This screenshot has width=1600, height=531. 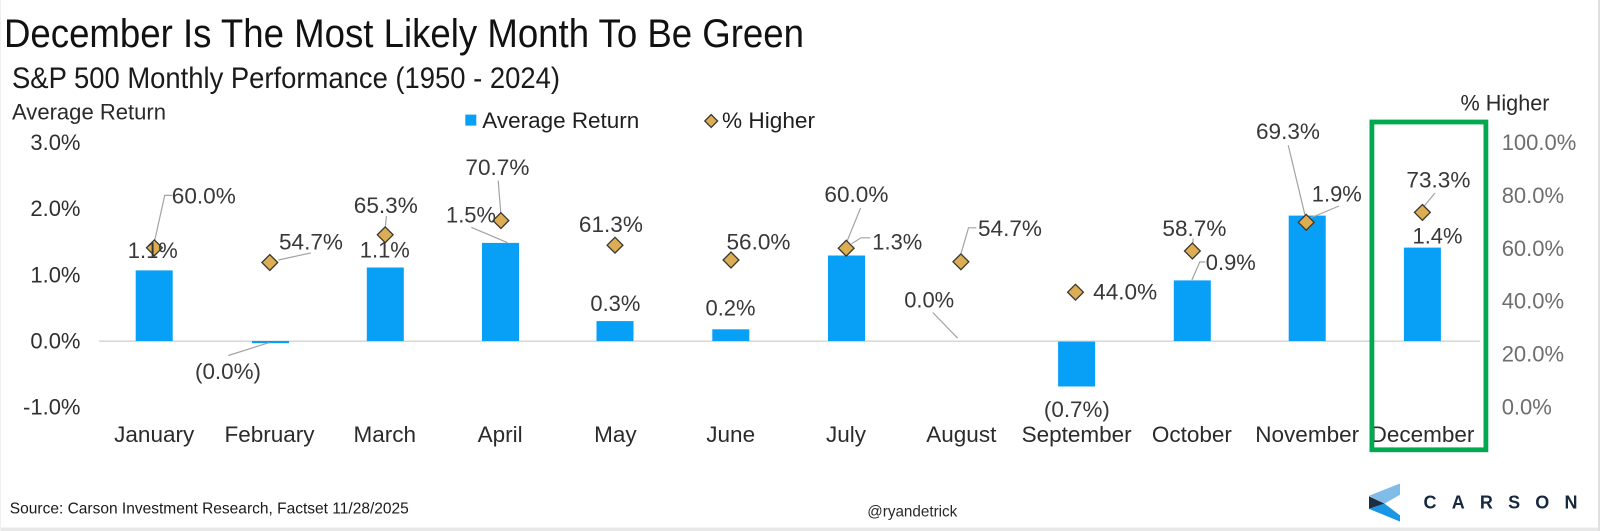 I want to click on svg-text: 61.3%, so click(x=611, y=224).